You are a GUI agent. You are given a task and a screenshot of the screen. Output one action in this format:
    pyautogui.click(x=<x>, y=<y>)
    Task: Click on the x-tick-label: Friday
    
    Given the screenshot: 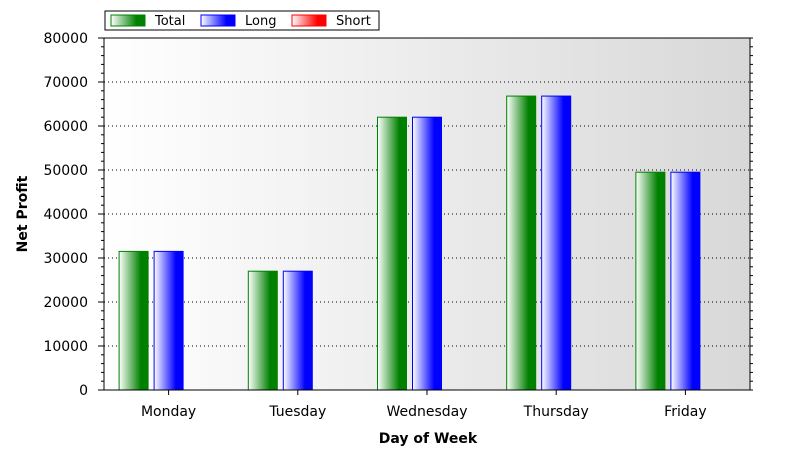 What is the action you would take?
    pyautogui.click(x=685, y=412)
    